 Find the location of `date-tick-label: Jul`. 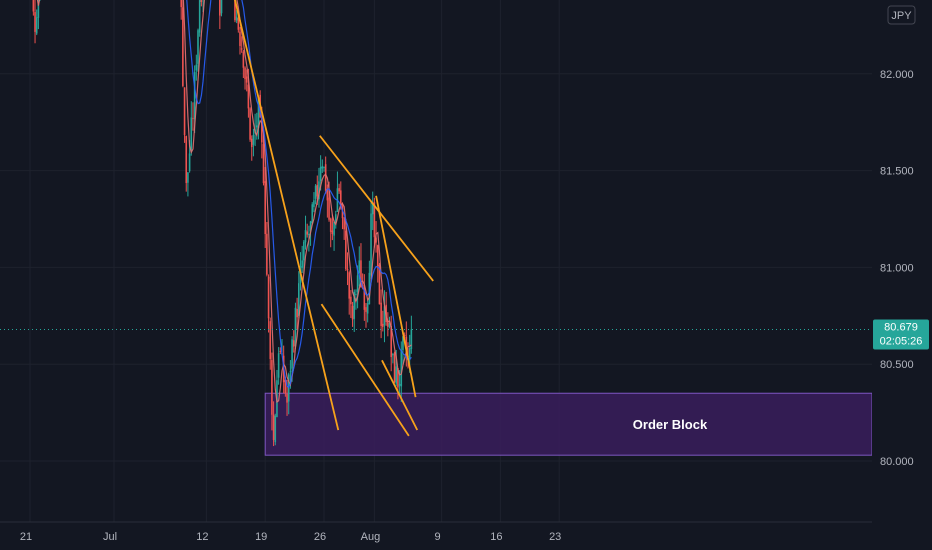

date-tick-label: Jul is located at coordinates (110, 537).